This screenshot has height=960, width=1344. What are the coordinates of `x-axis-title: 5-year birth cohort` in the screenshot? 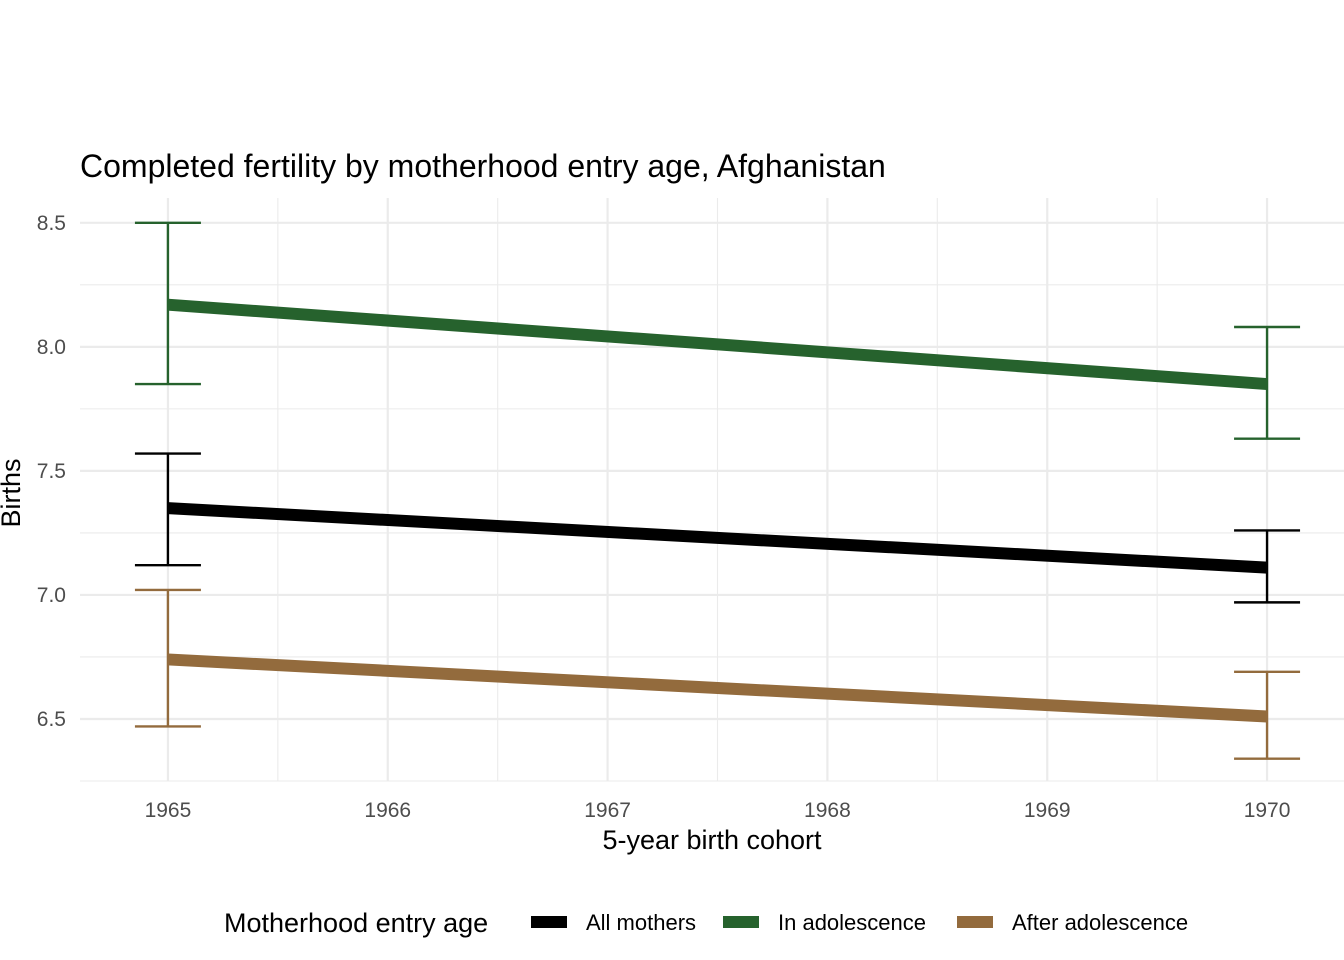 It's located at (712, 840).